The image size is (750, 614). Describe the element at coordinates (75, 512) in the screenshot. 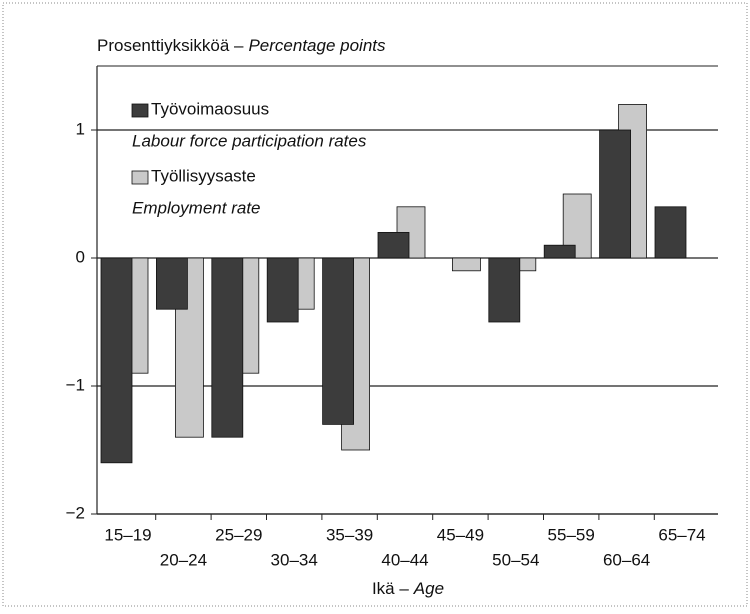

I see `y-tick-label: −2` at that location.